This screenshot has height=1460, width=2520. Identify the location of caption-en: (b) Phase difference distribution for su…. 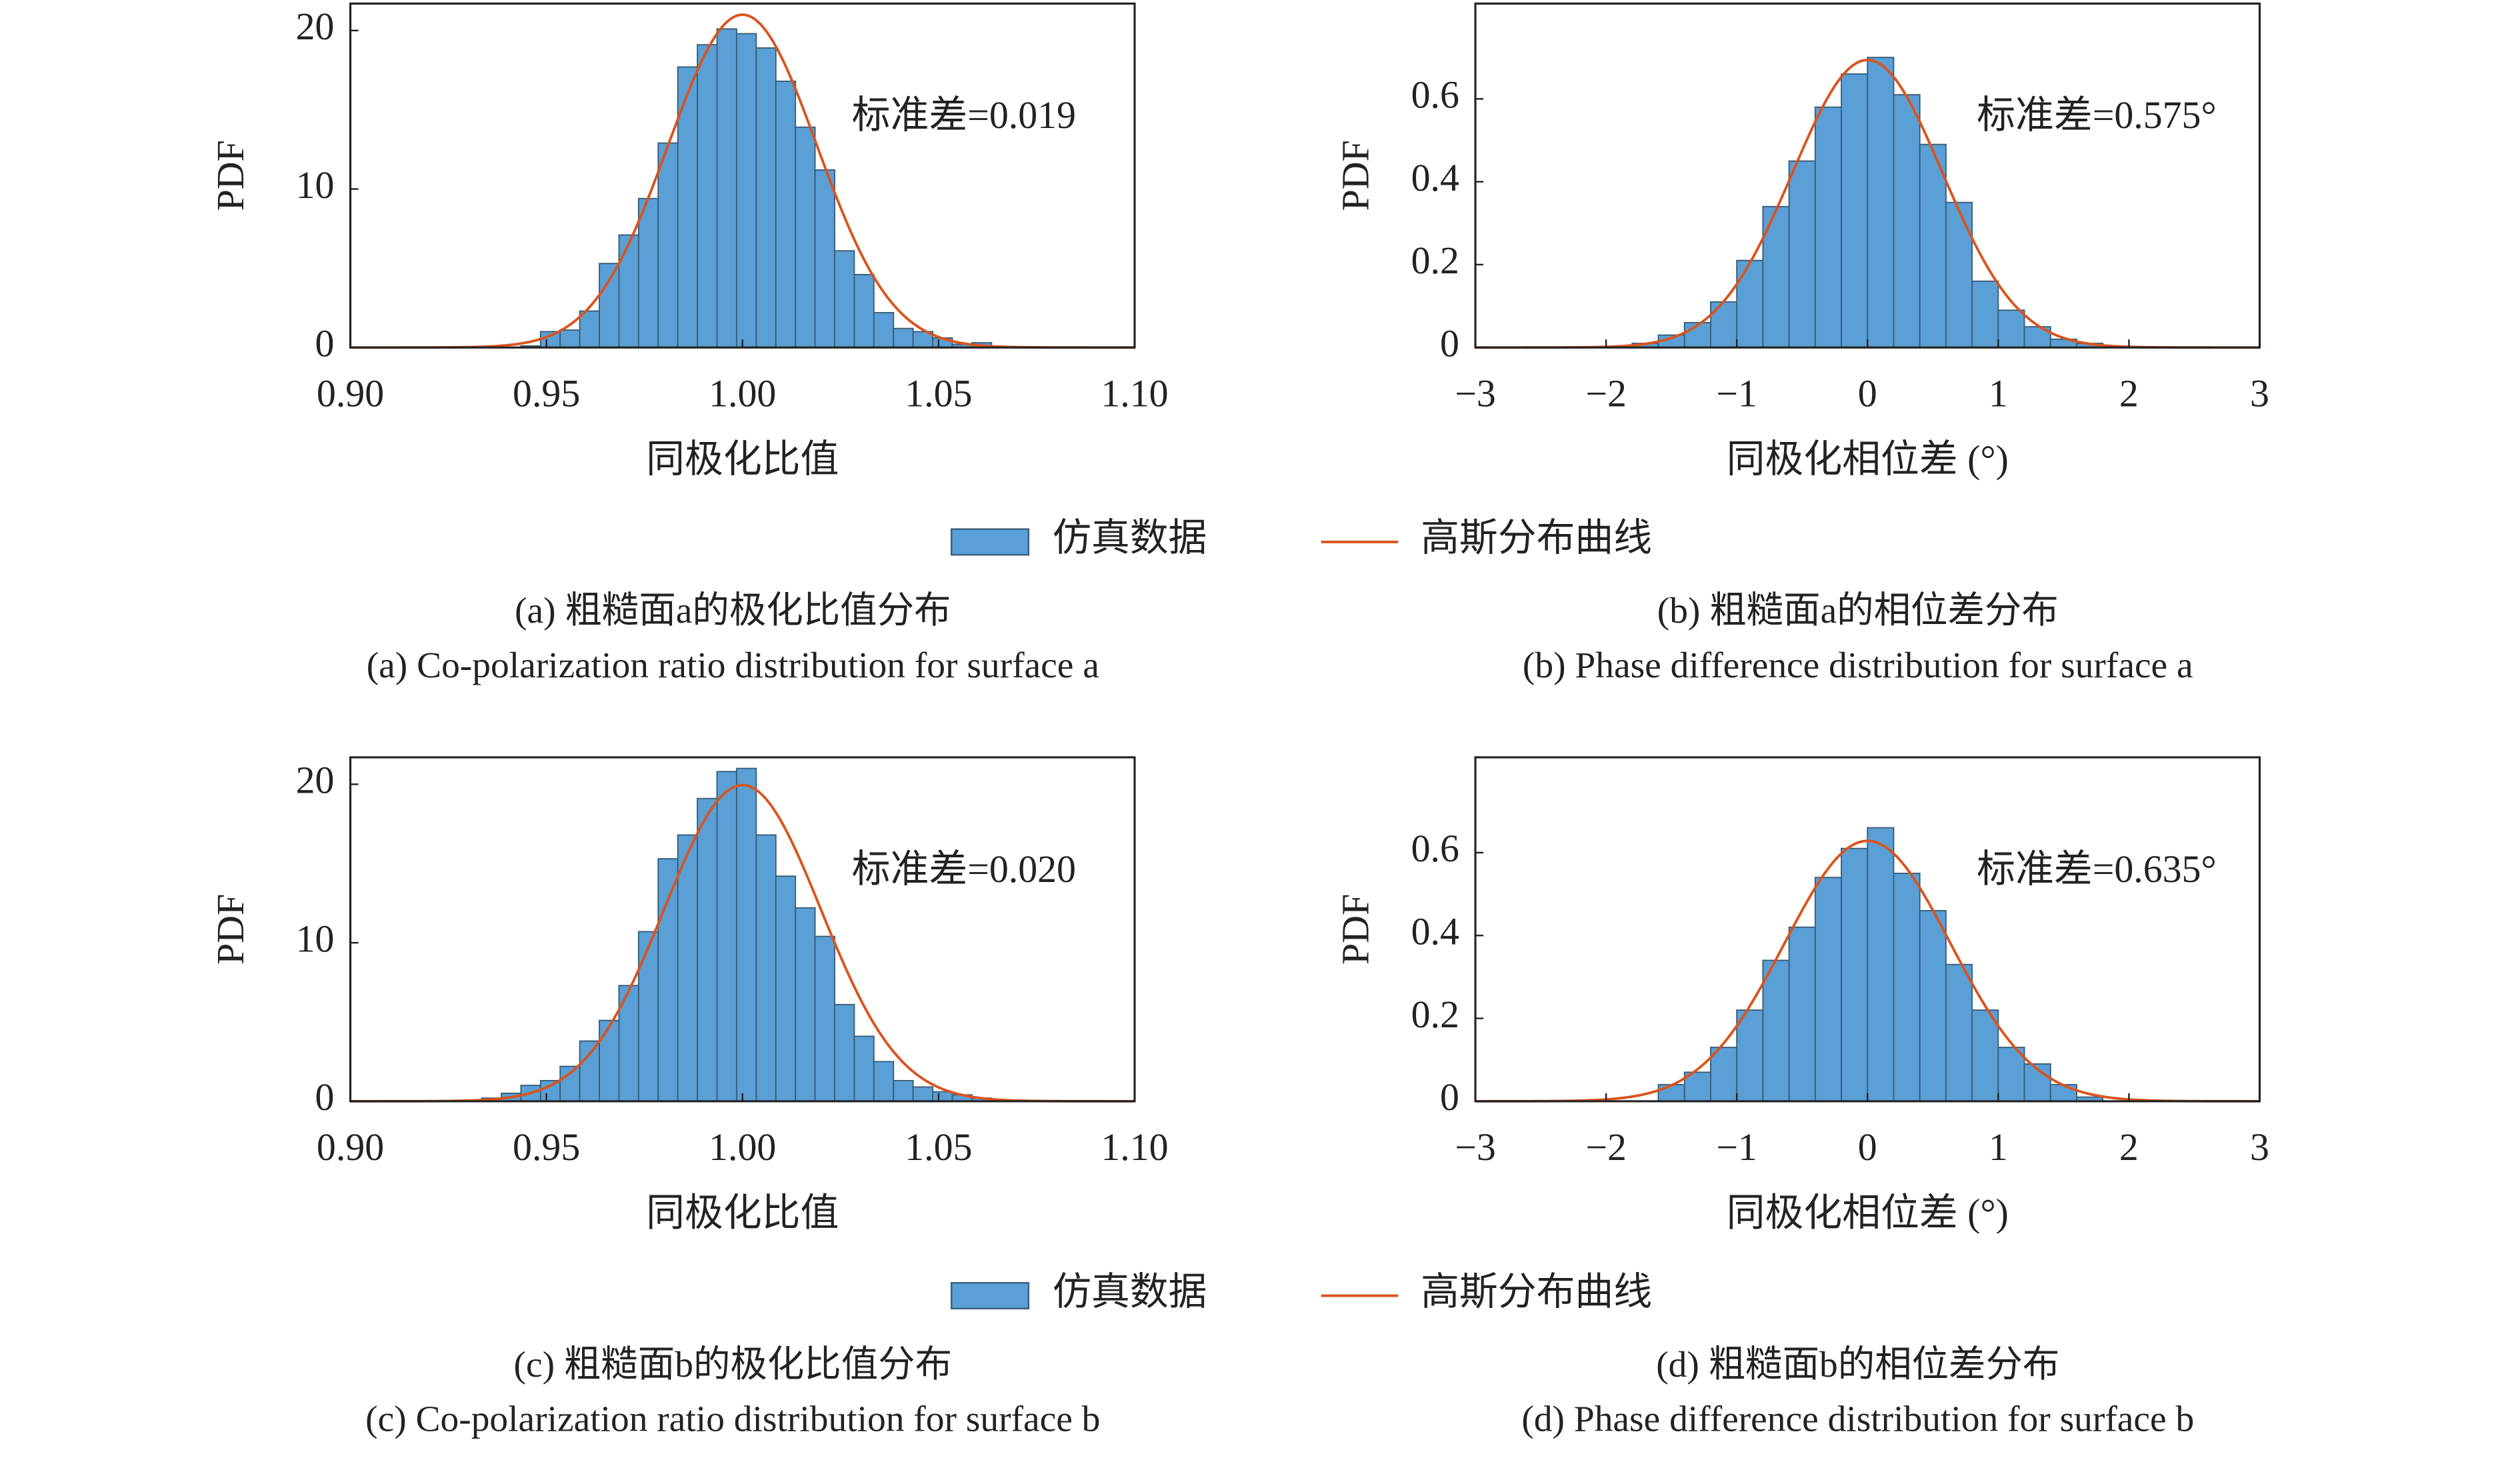
(1858, 665).